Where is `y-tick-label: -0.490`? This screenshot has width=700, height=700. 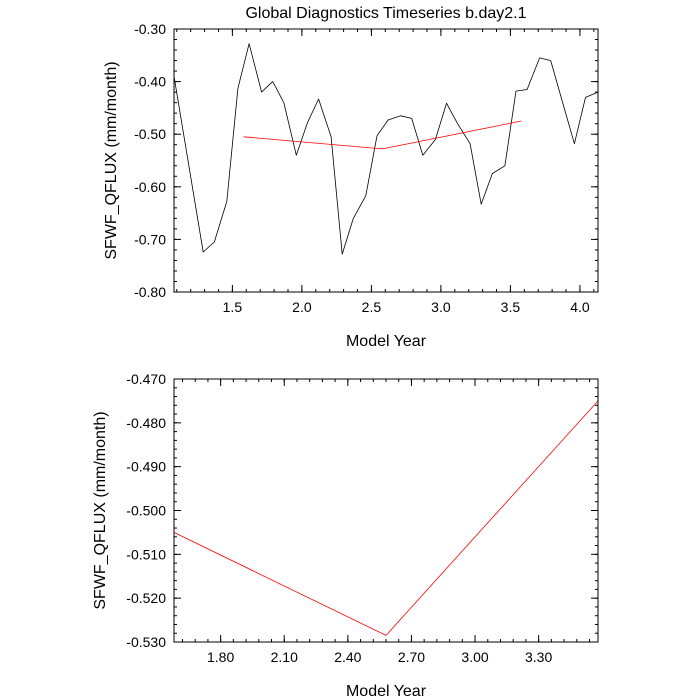
y-tick-label: -0.490 is located at coordinates (146, 467).